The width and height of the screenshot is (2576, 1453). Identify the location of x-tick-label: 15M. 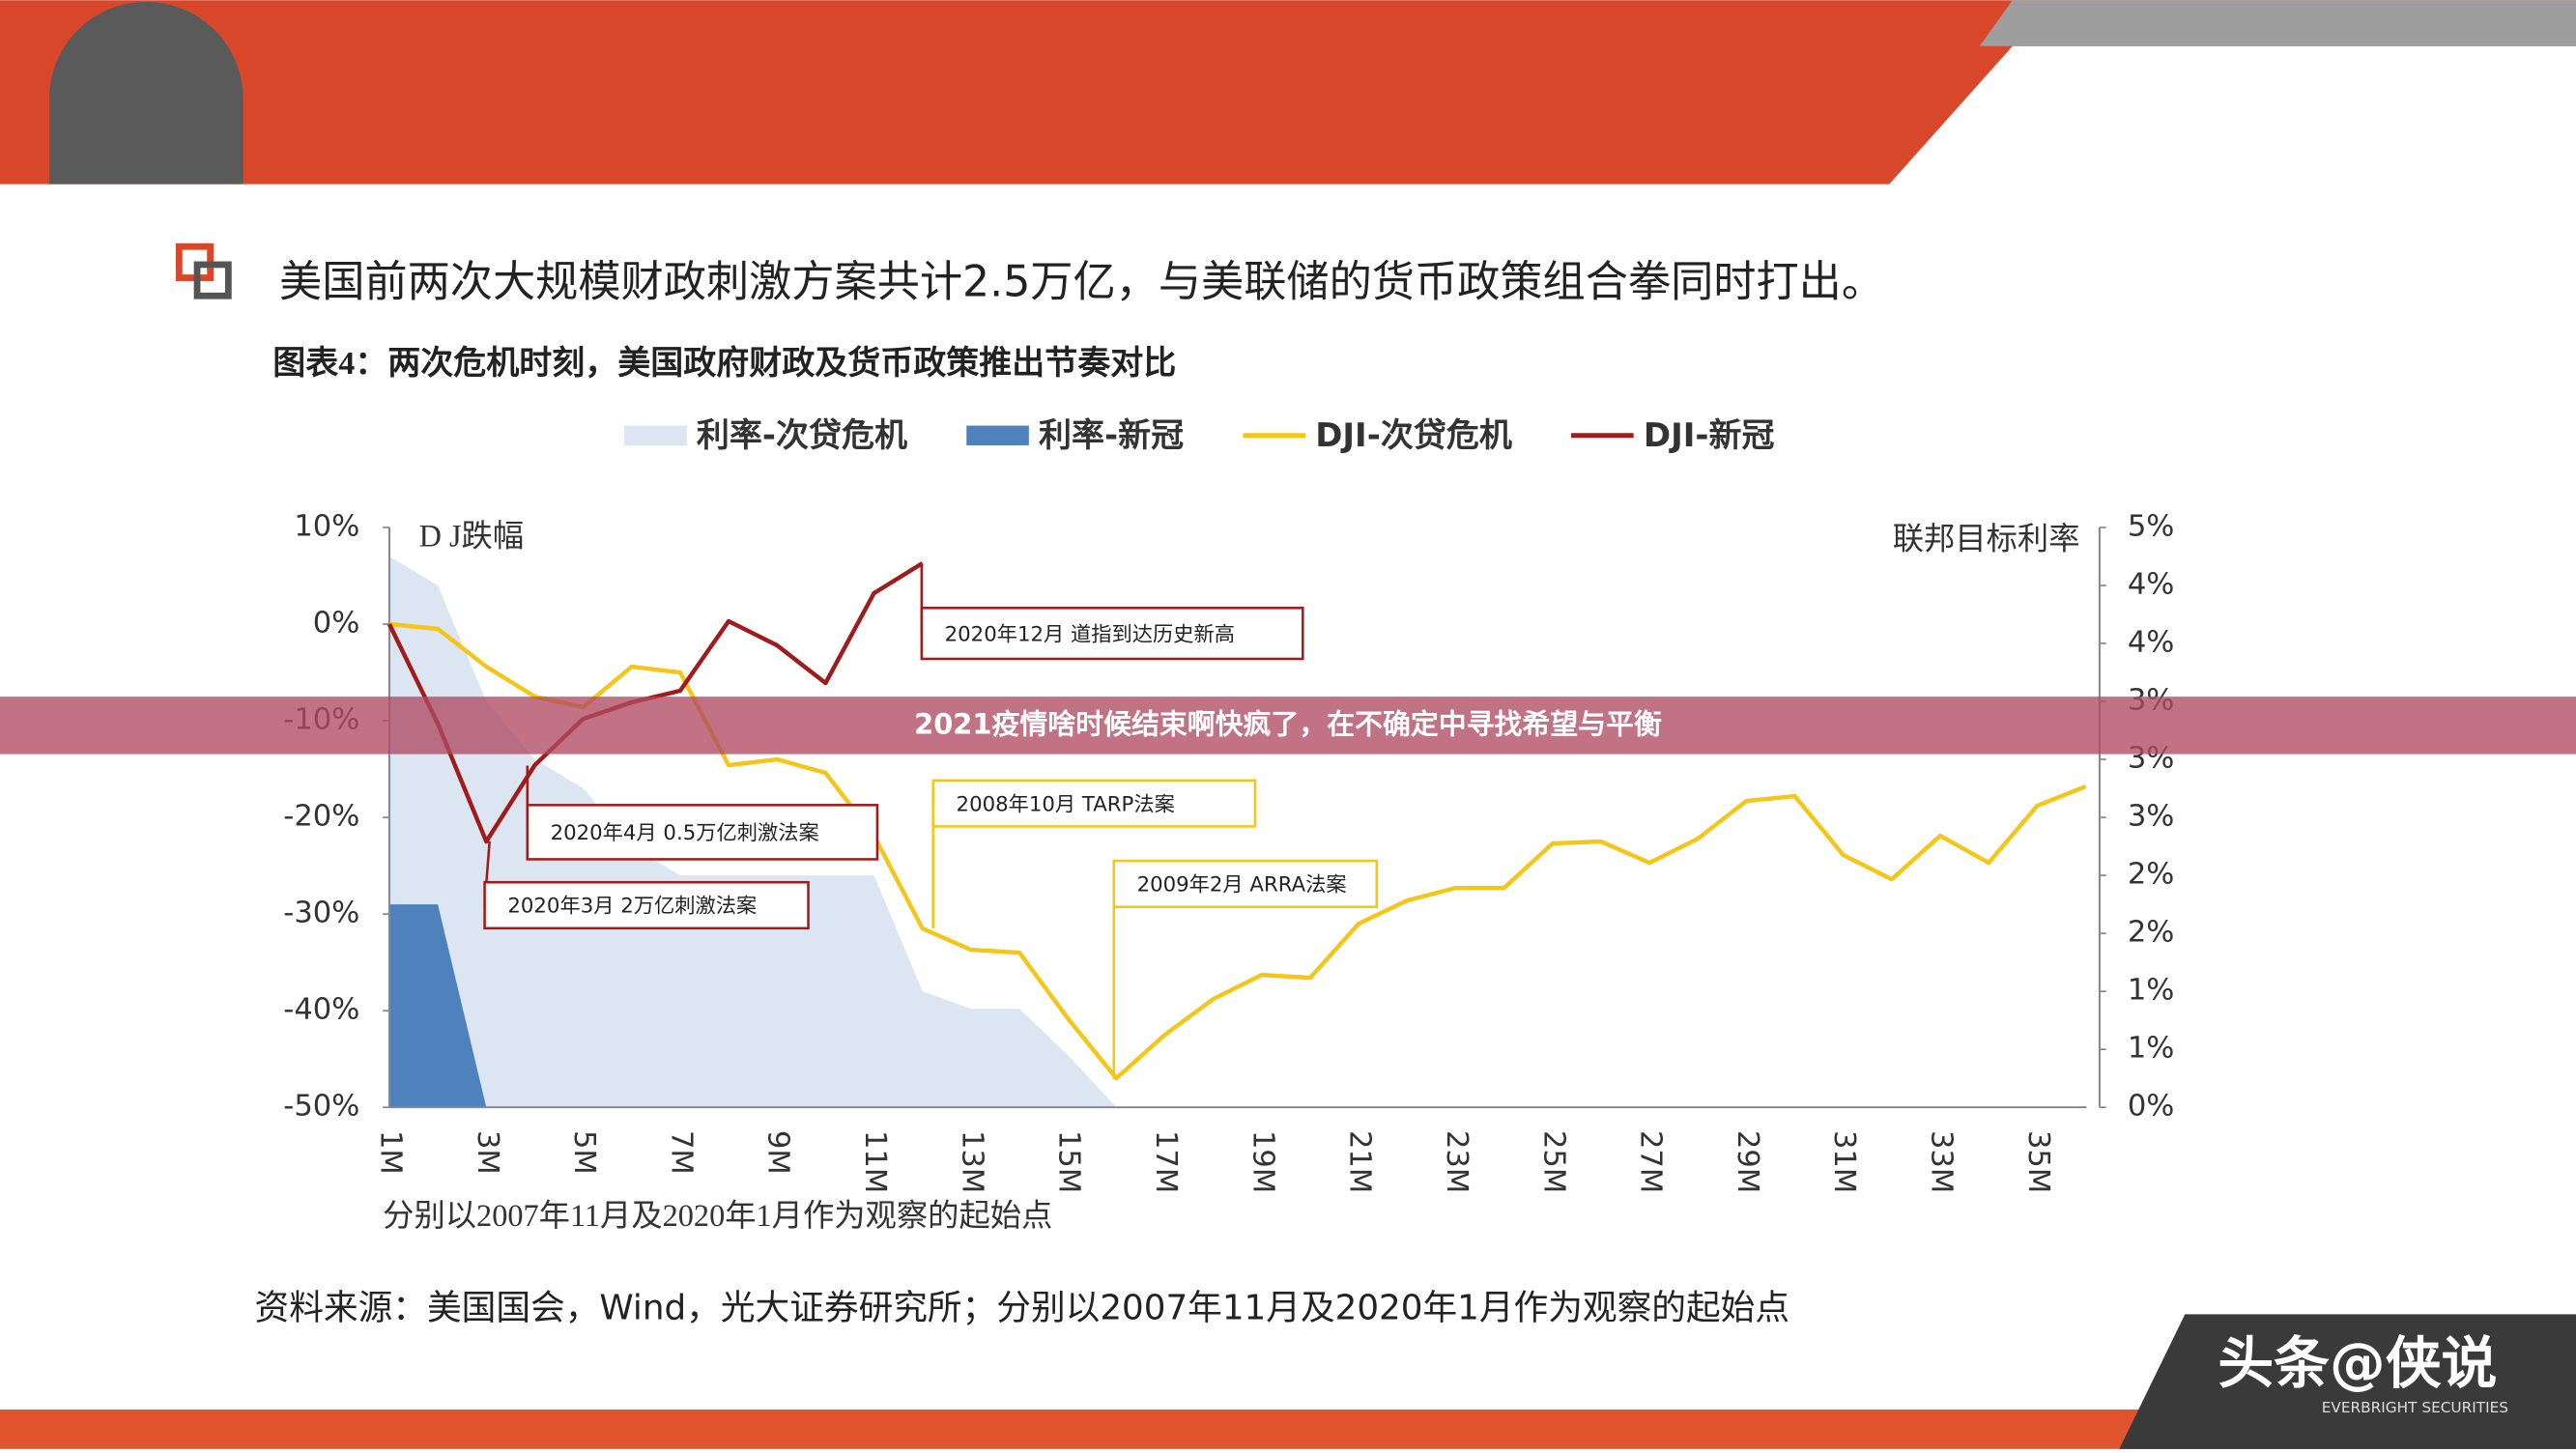
(1069, 1161).